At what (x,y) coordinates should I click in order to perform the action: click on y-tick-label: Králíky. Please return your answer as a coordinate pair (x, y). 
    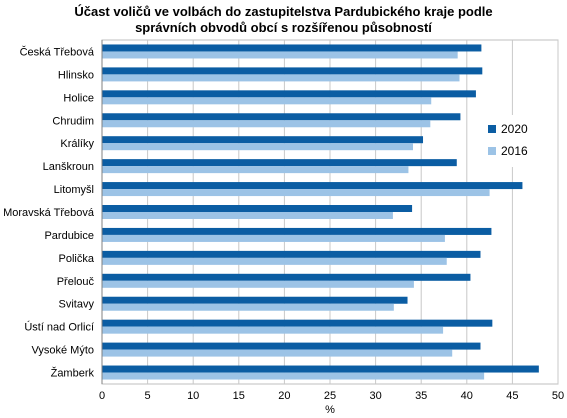
    Looking at the image, I should click on (77, 144).